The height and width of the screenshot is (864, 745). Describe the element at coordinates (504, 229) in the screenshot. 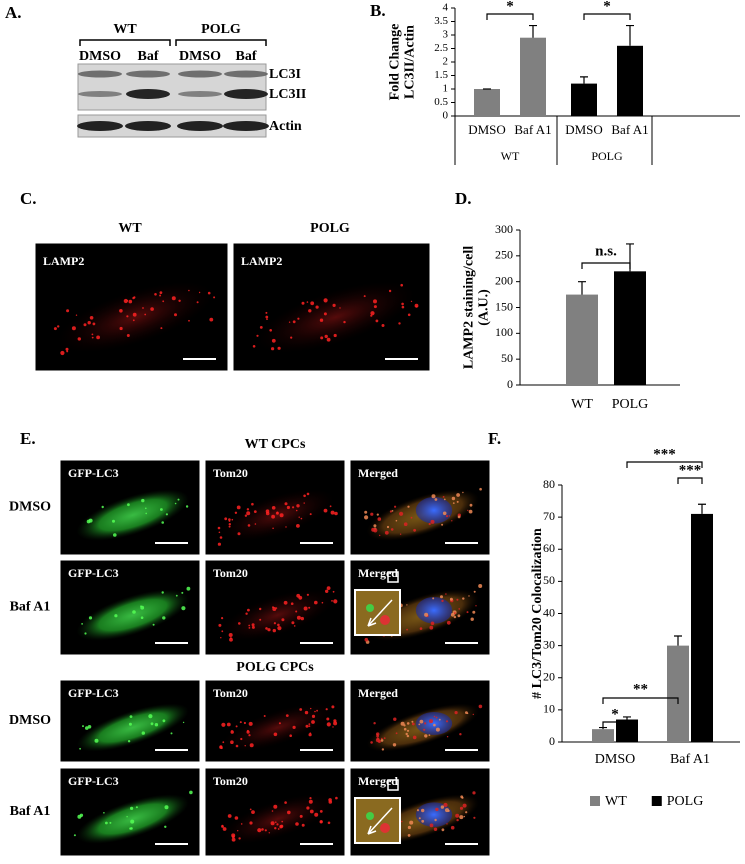

I see `label: 300` at that location.